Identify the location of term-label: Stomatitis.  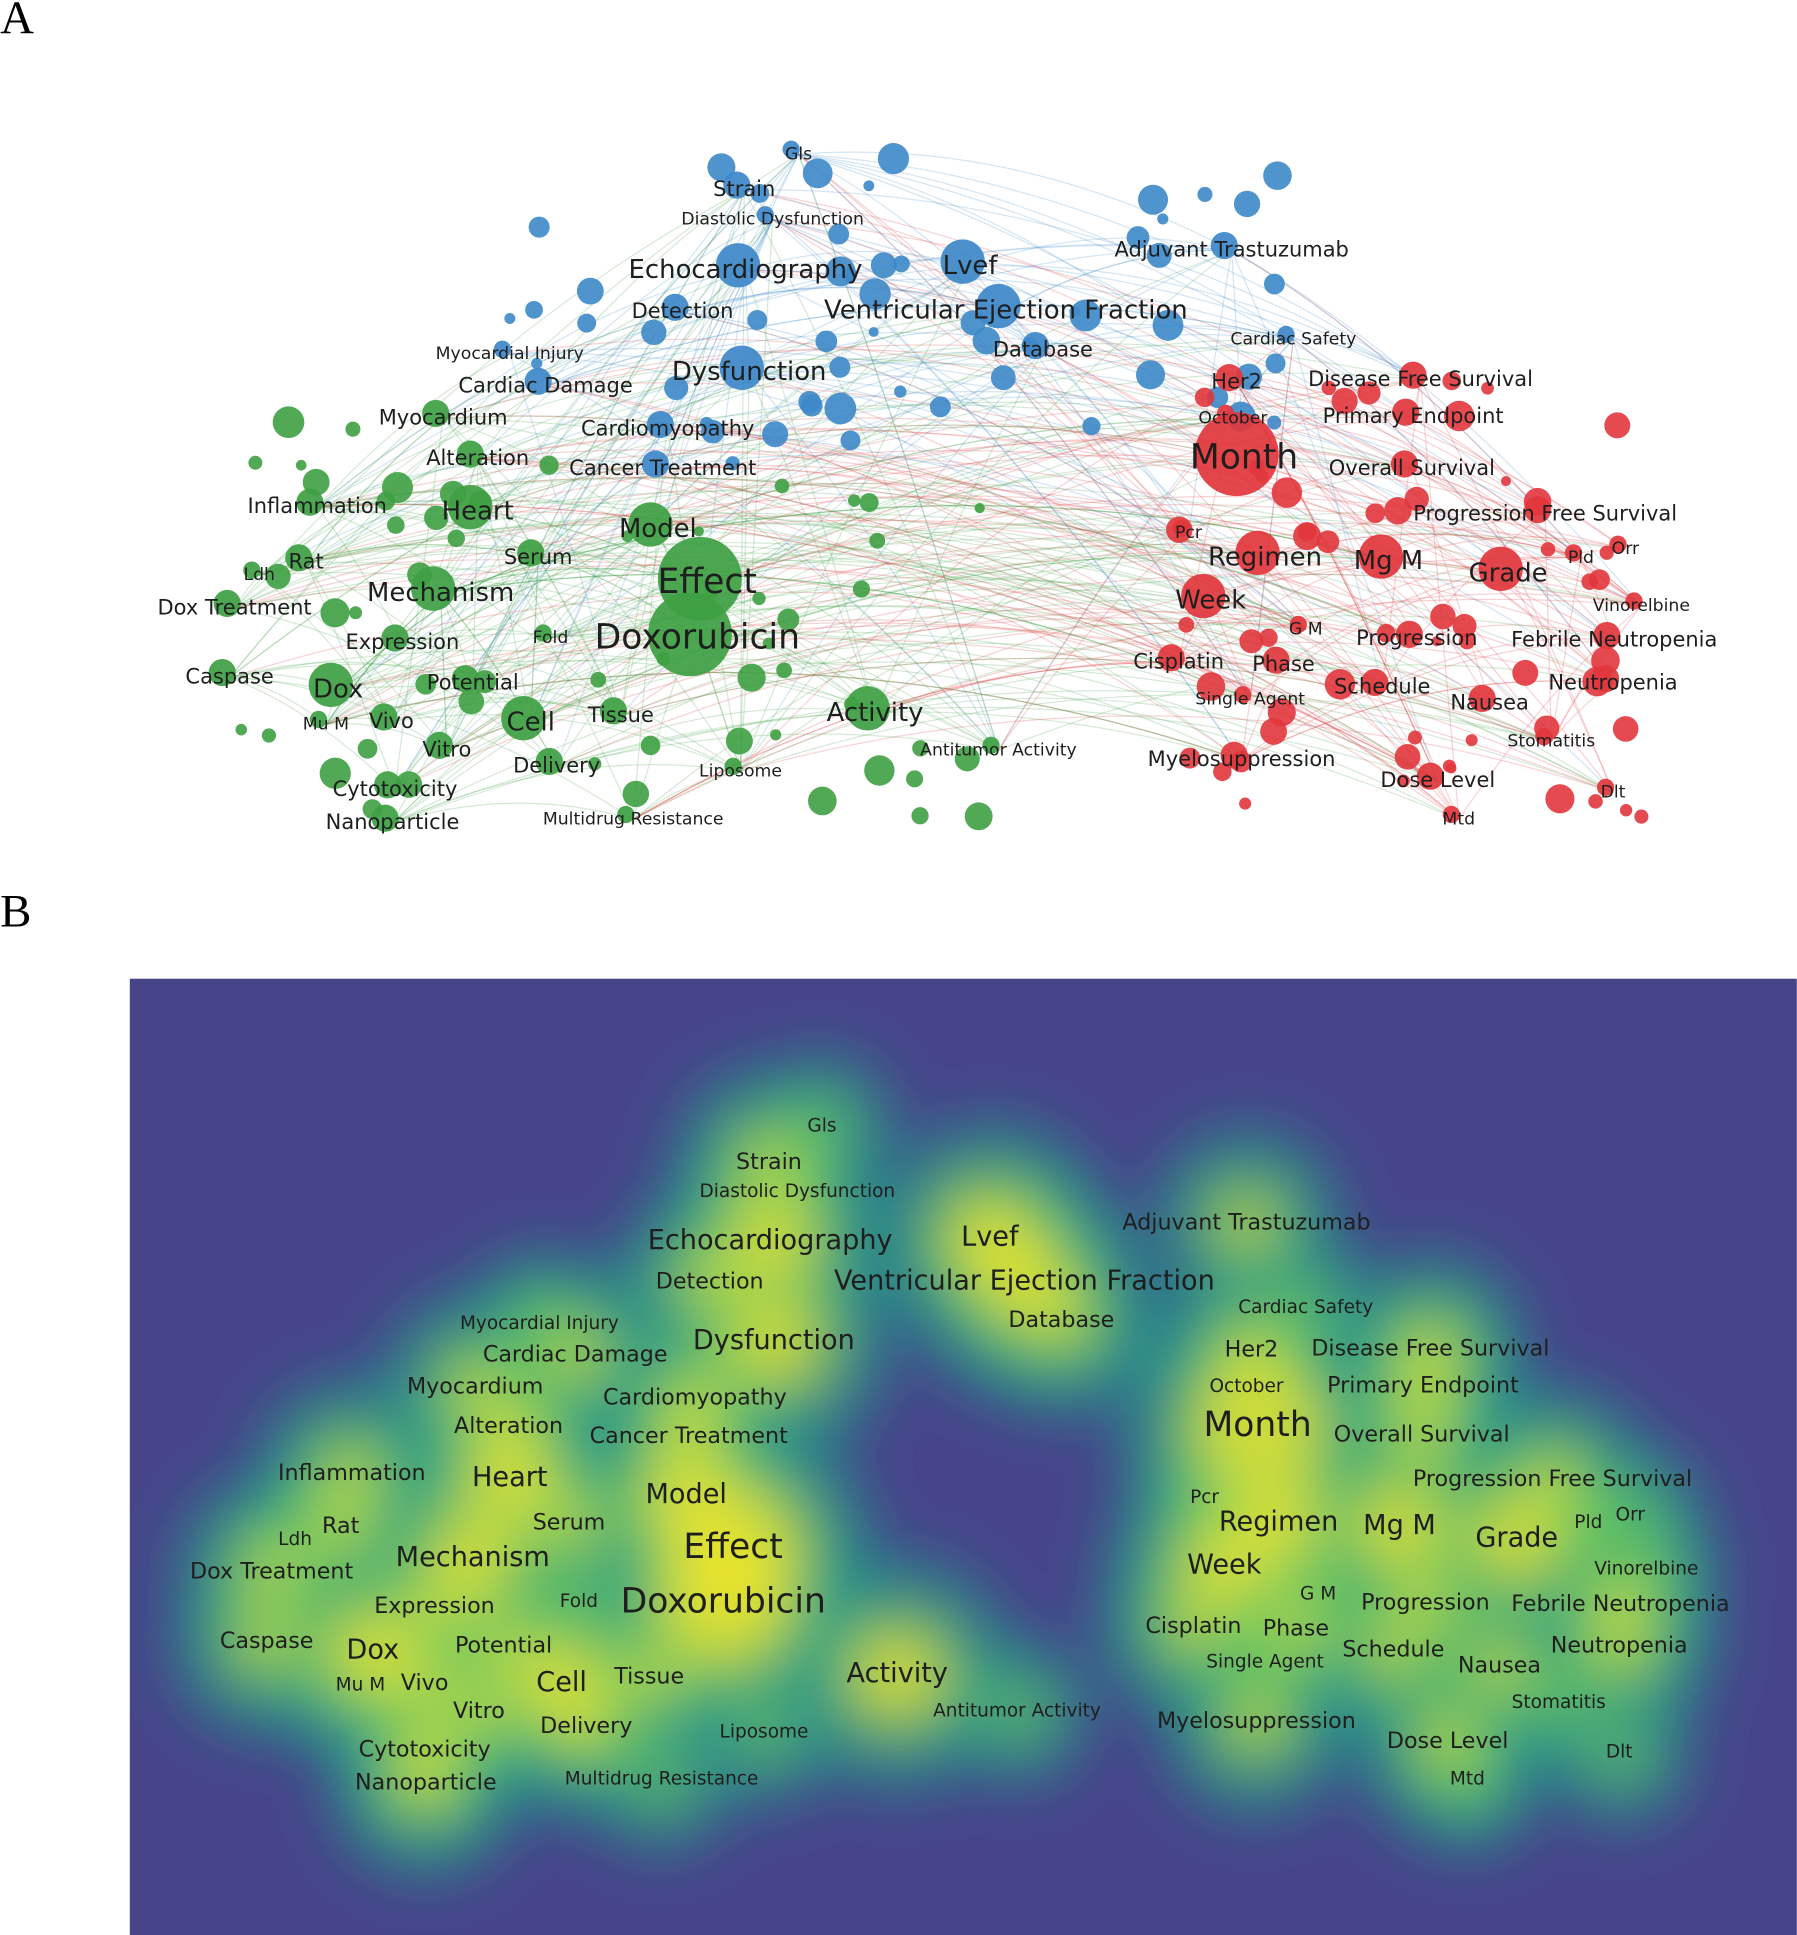
(1559, 1702).